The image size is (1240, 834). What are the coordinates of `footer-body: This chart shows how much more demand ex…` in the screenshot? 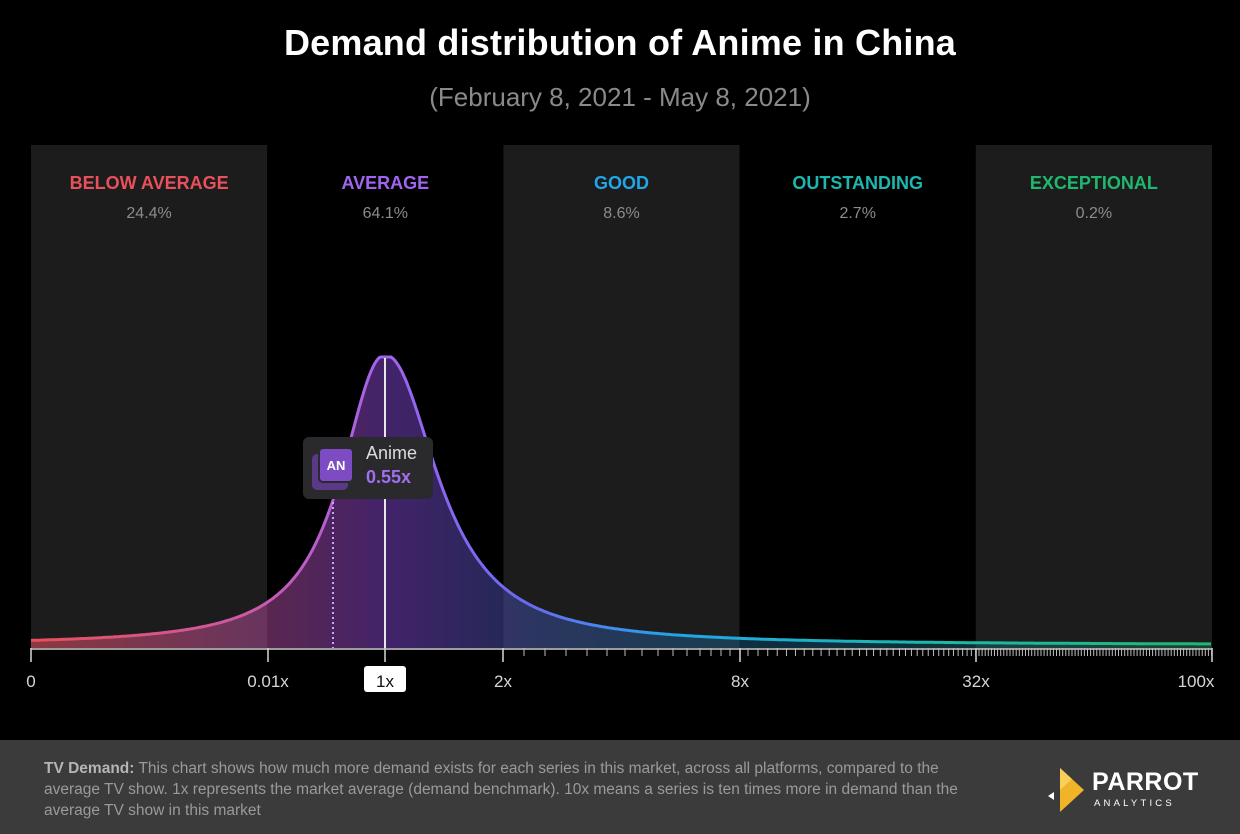 It's located at (501, 789).